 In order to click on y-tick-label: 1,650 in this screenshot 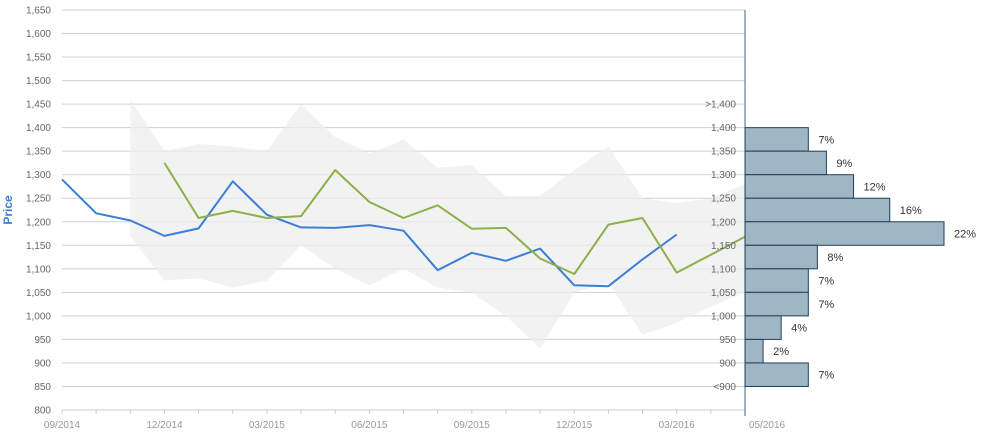, I will do `click(38, 11)`.